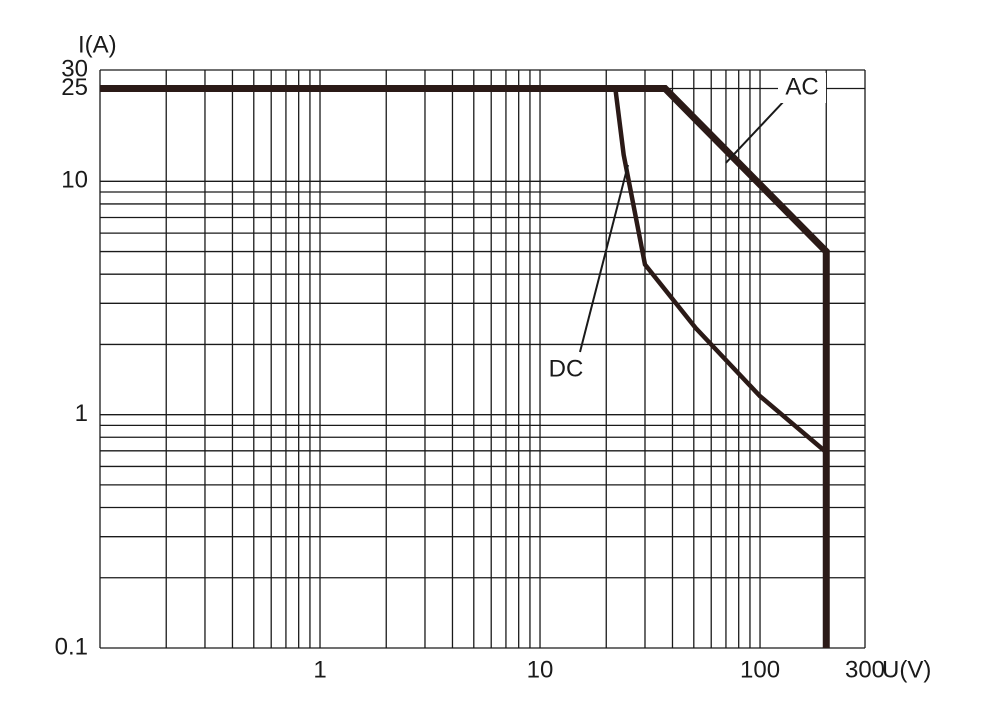  I want to click on y-tick-label: 30, so click(74, 68).